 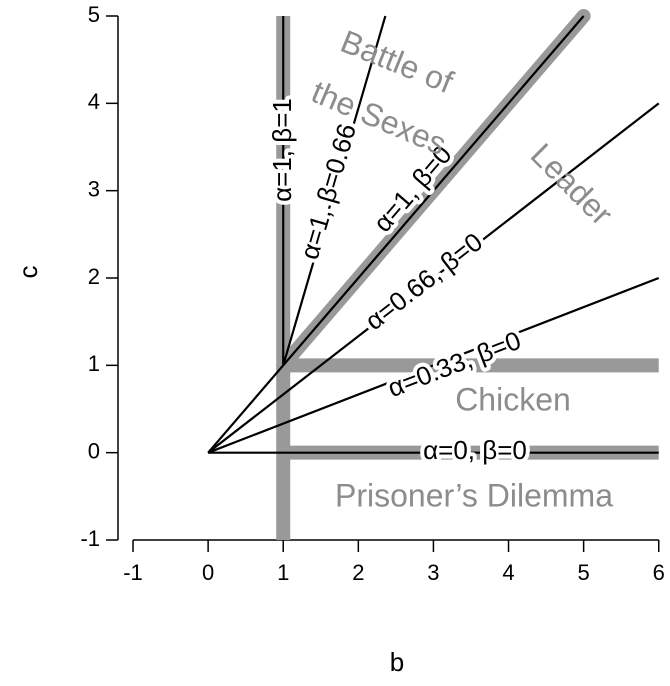 I want to click on x-tick-label: 5, so click(x=584, y=572).